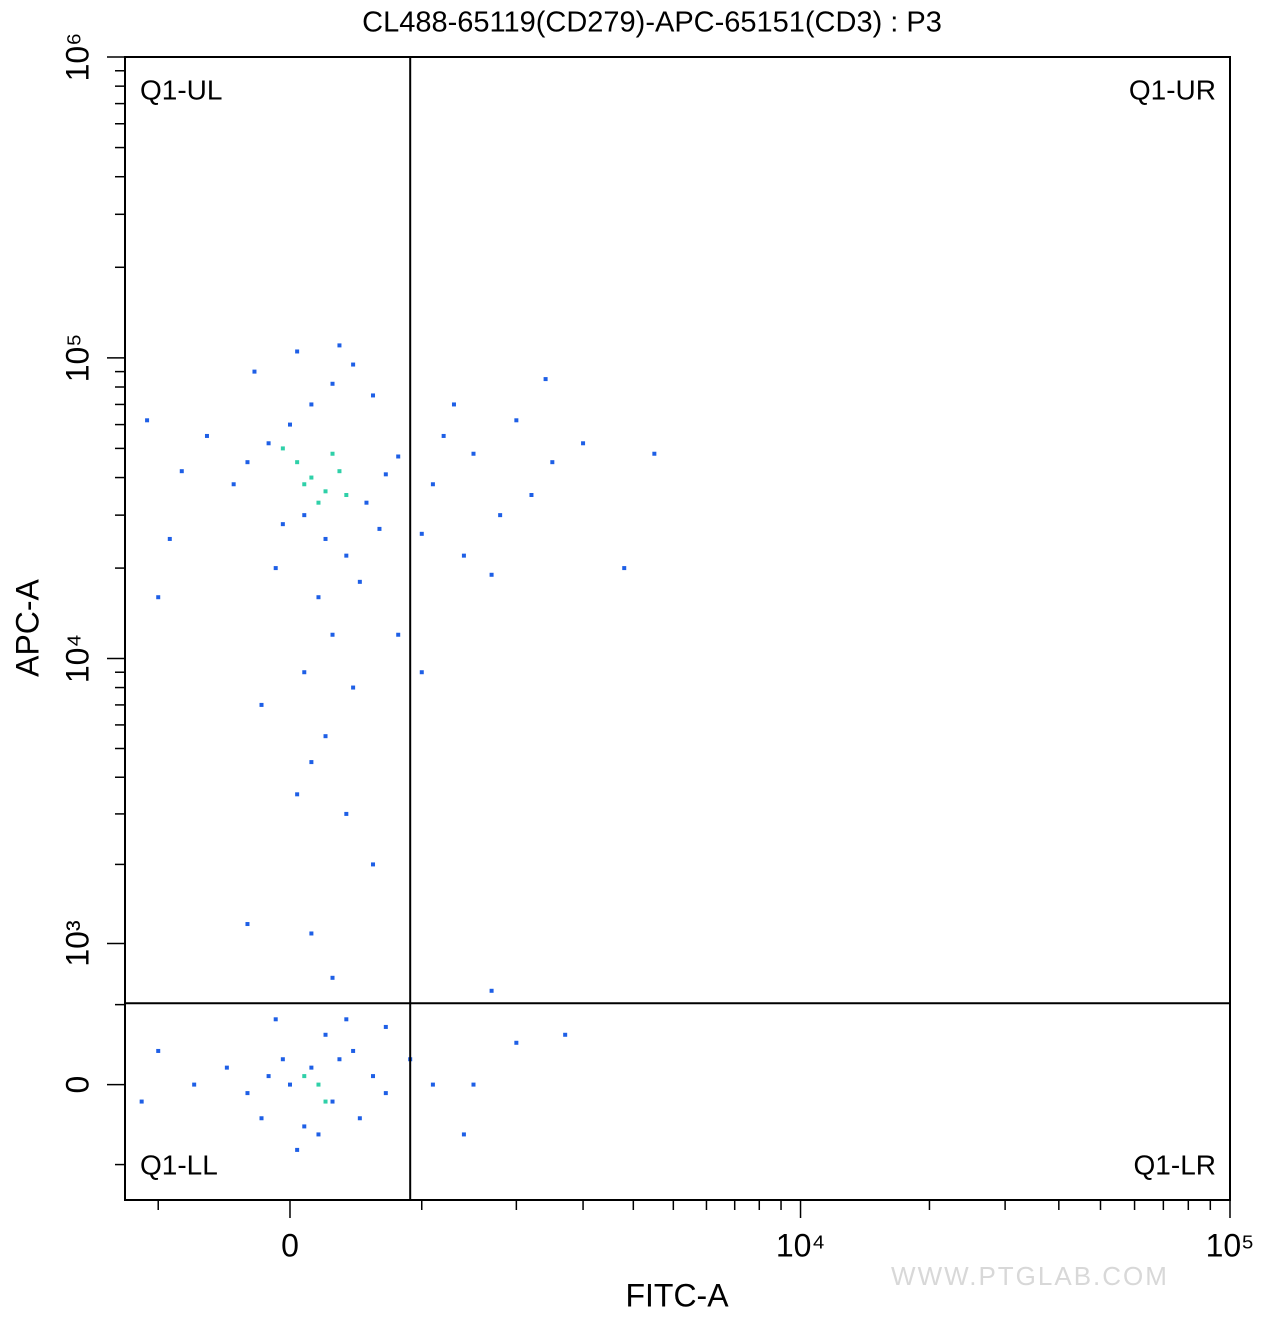 The height and width of the screenshot is (1318, 1278). Describe the element at coordinates (181, 89) in the screenshot. I see `quadrant-label: Q1-UL` at that location.